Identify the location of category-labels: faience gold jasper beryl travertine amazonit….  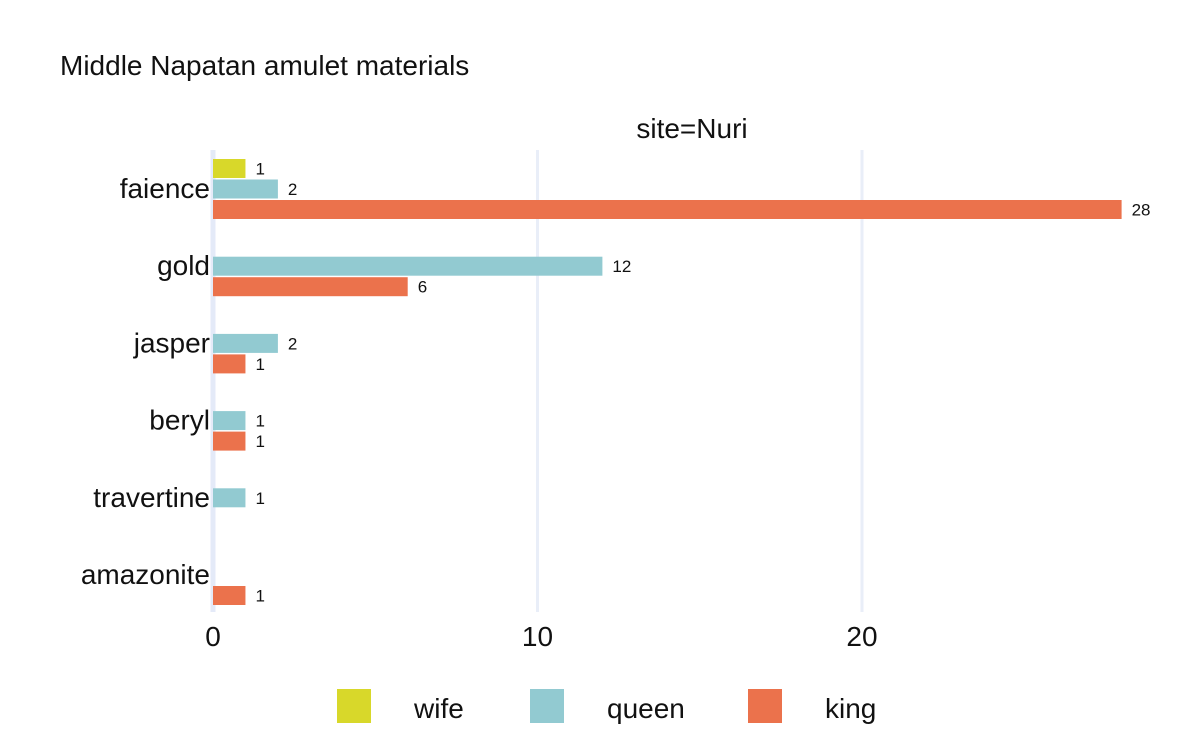
(145, 381).